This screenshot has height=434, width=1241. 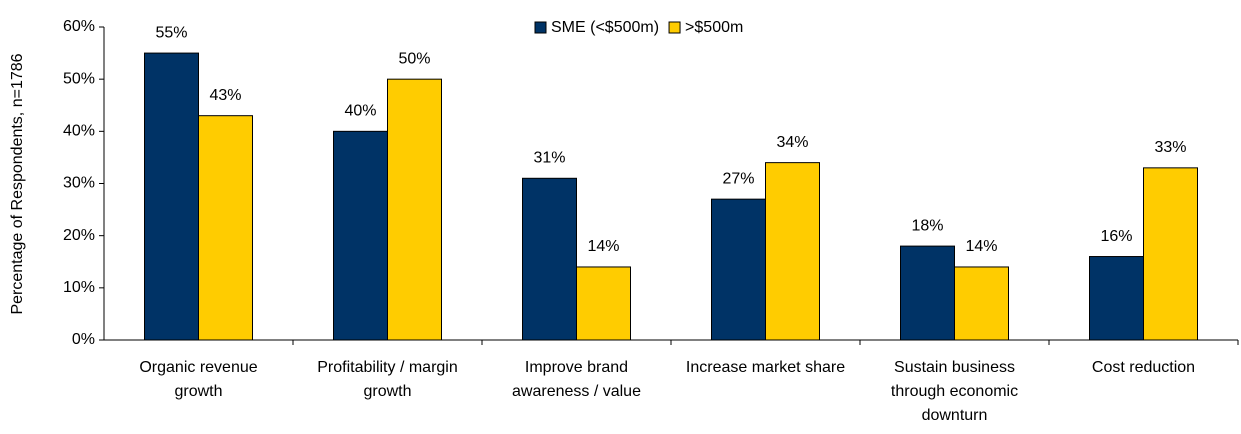 What do you see at coordinates (414, 58) in the screenshot?
I see `value-label: 50%` at bounding box center [414, 58].